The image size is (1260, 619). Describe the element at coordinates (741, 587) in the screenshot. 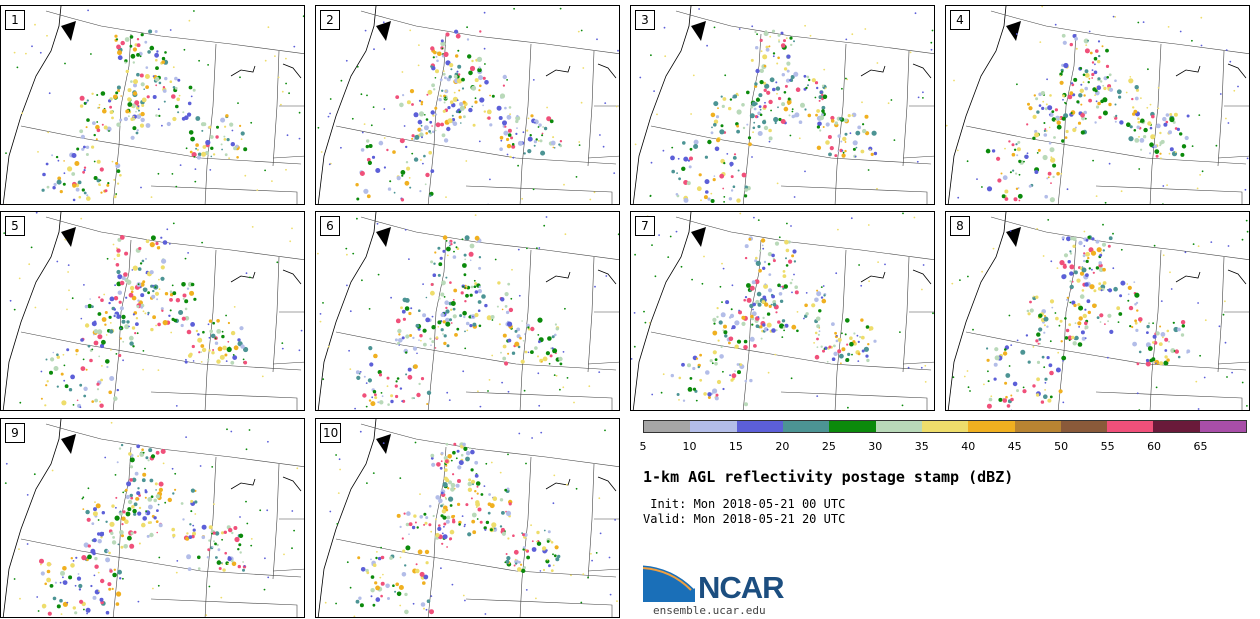

I see `ncar-logo-text: NCAR` at that location.